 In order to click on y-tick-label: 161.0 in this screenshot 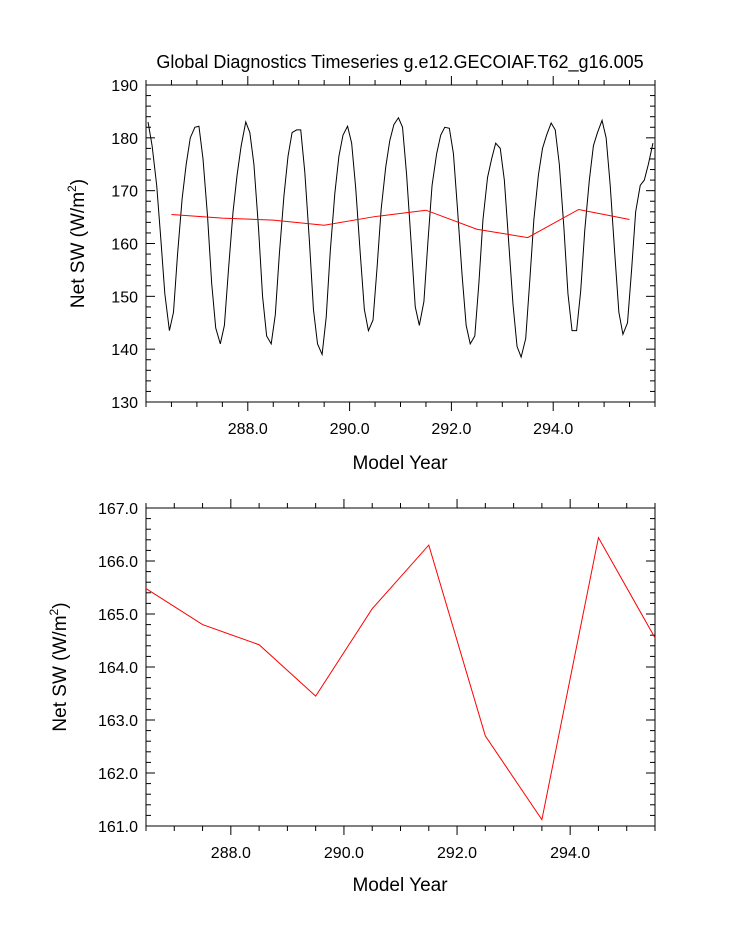, I will do `click(118, 827)`.